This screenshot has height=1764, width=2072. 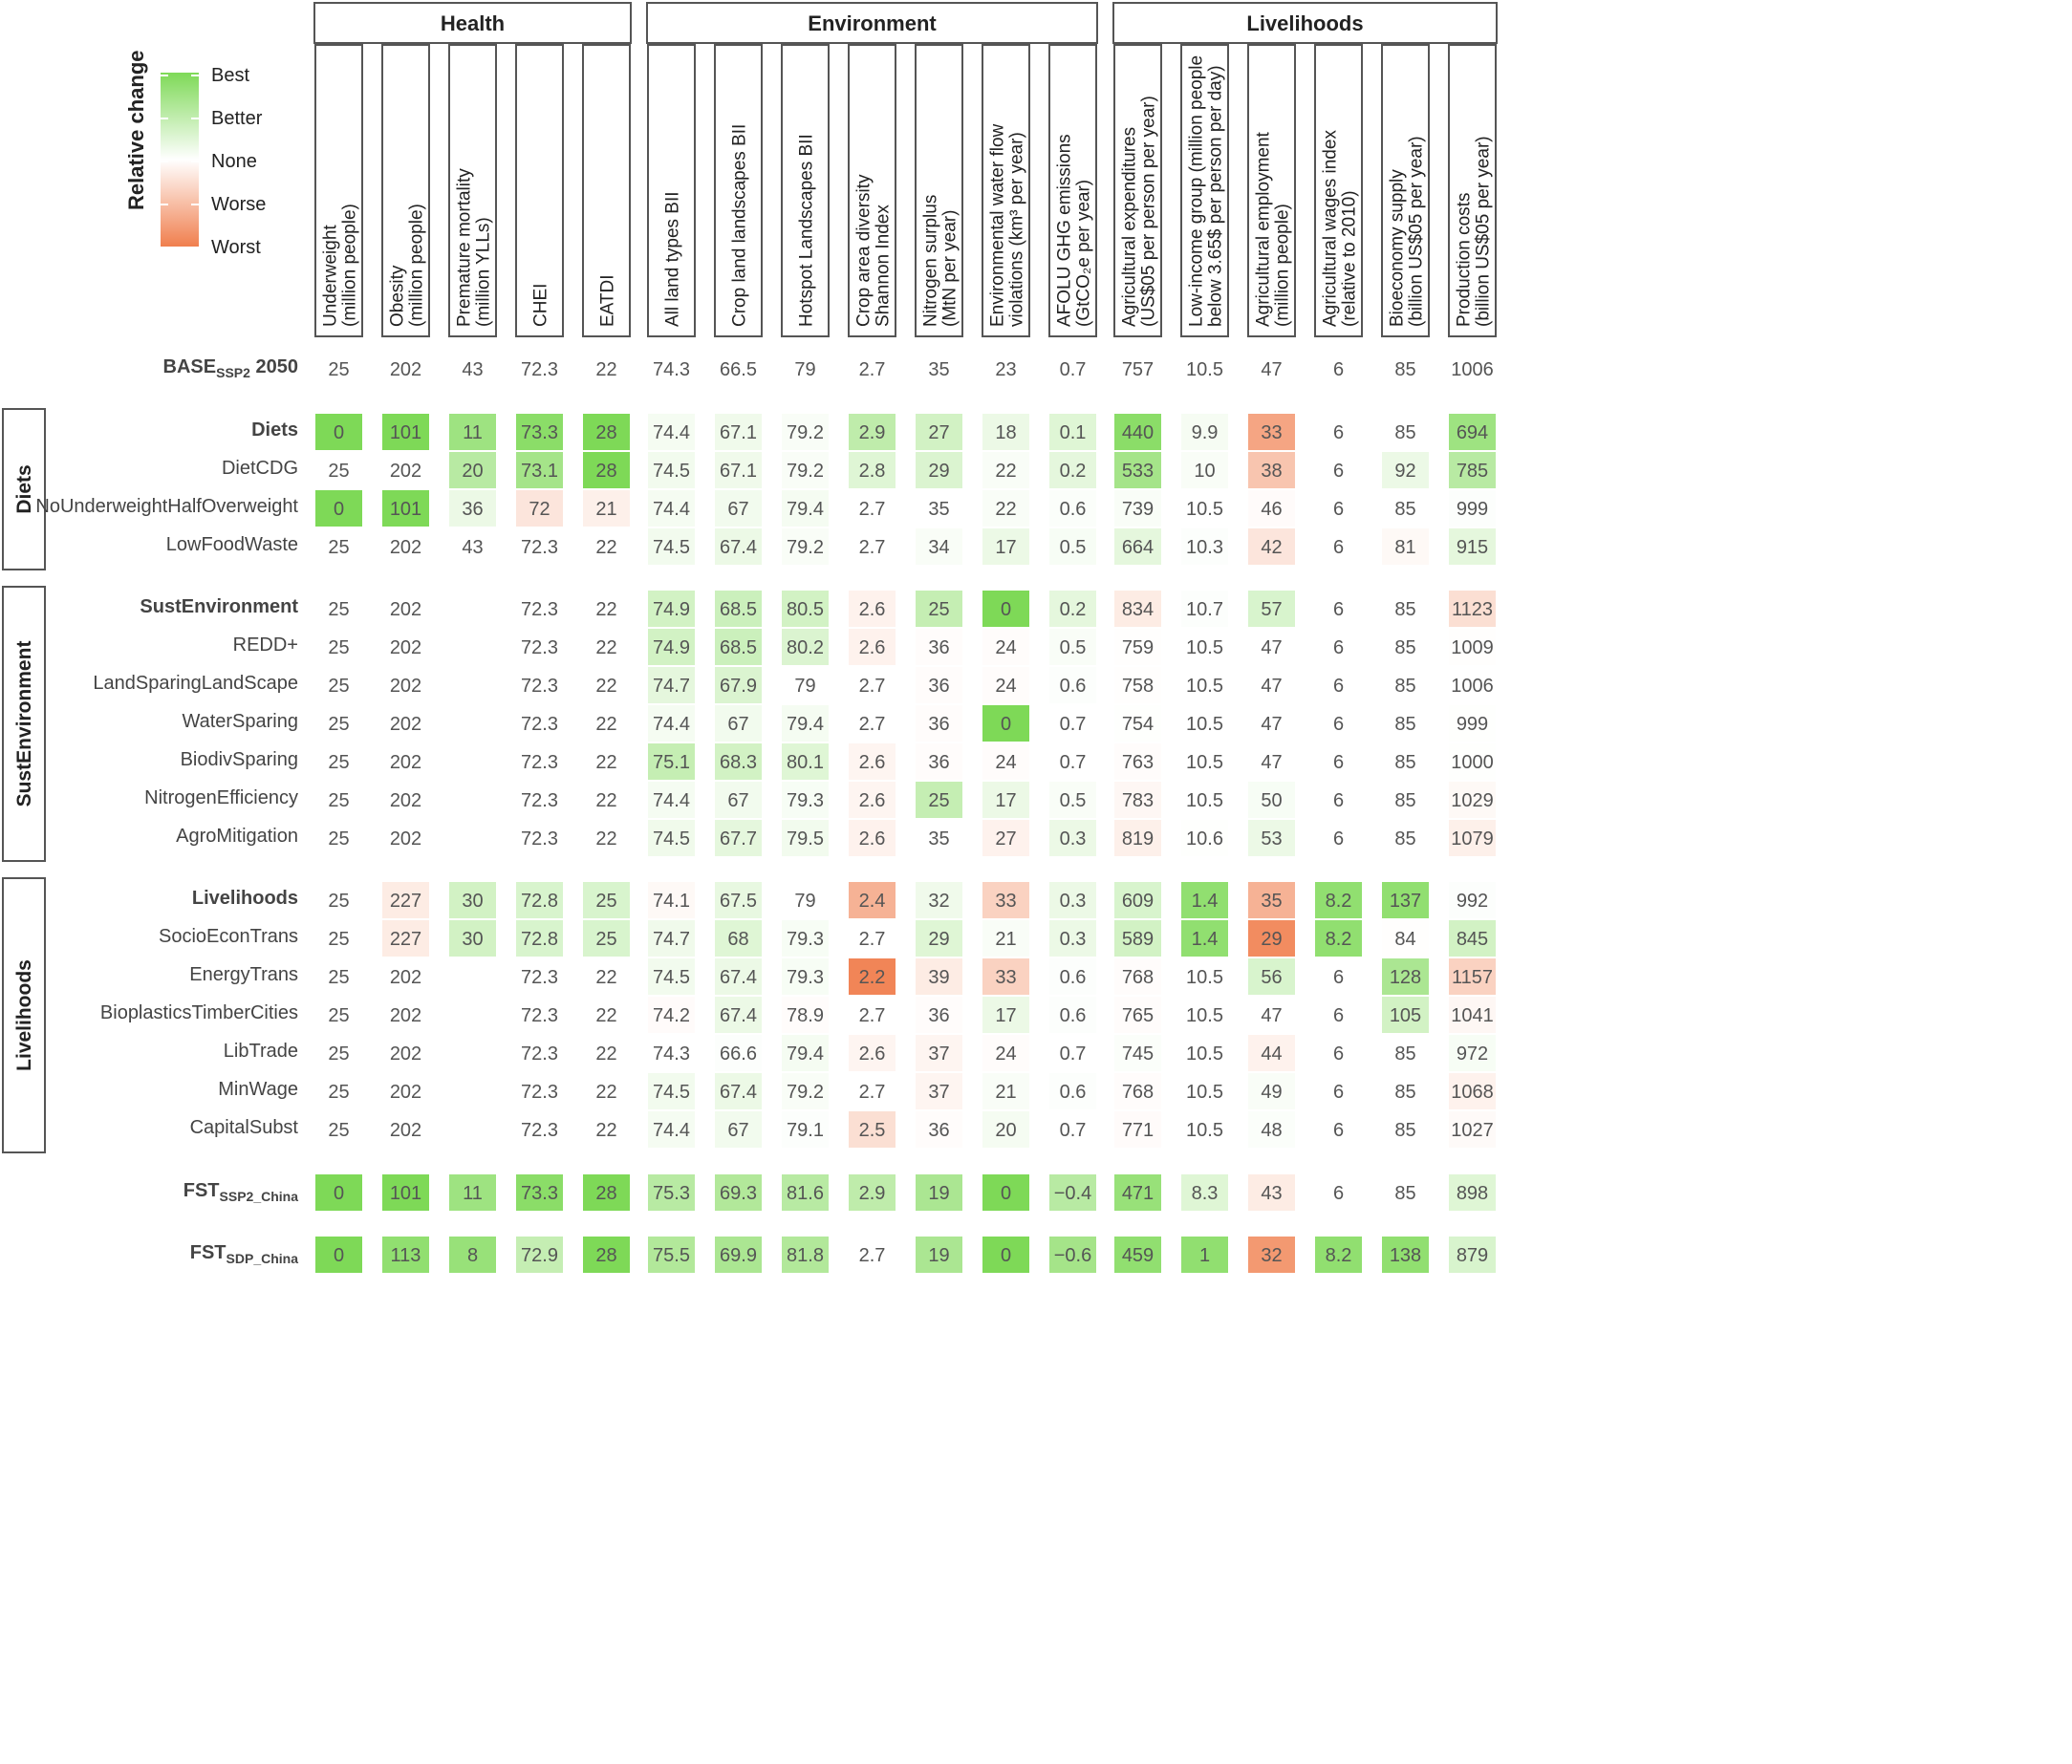 I want to click on row-label: WaterSparing, so click(x=240, y=722).